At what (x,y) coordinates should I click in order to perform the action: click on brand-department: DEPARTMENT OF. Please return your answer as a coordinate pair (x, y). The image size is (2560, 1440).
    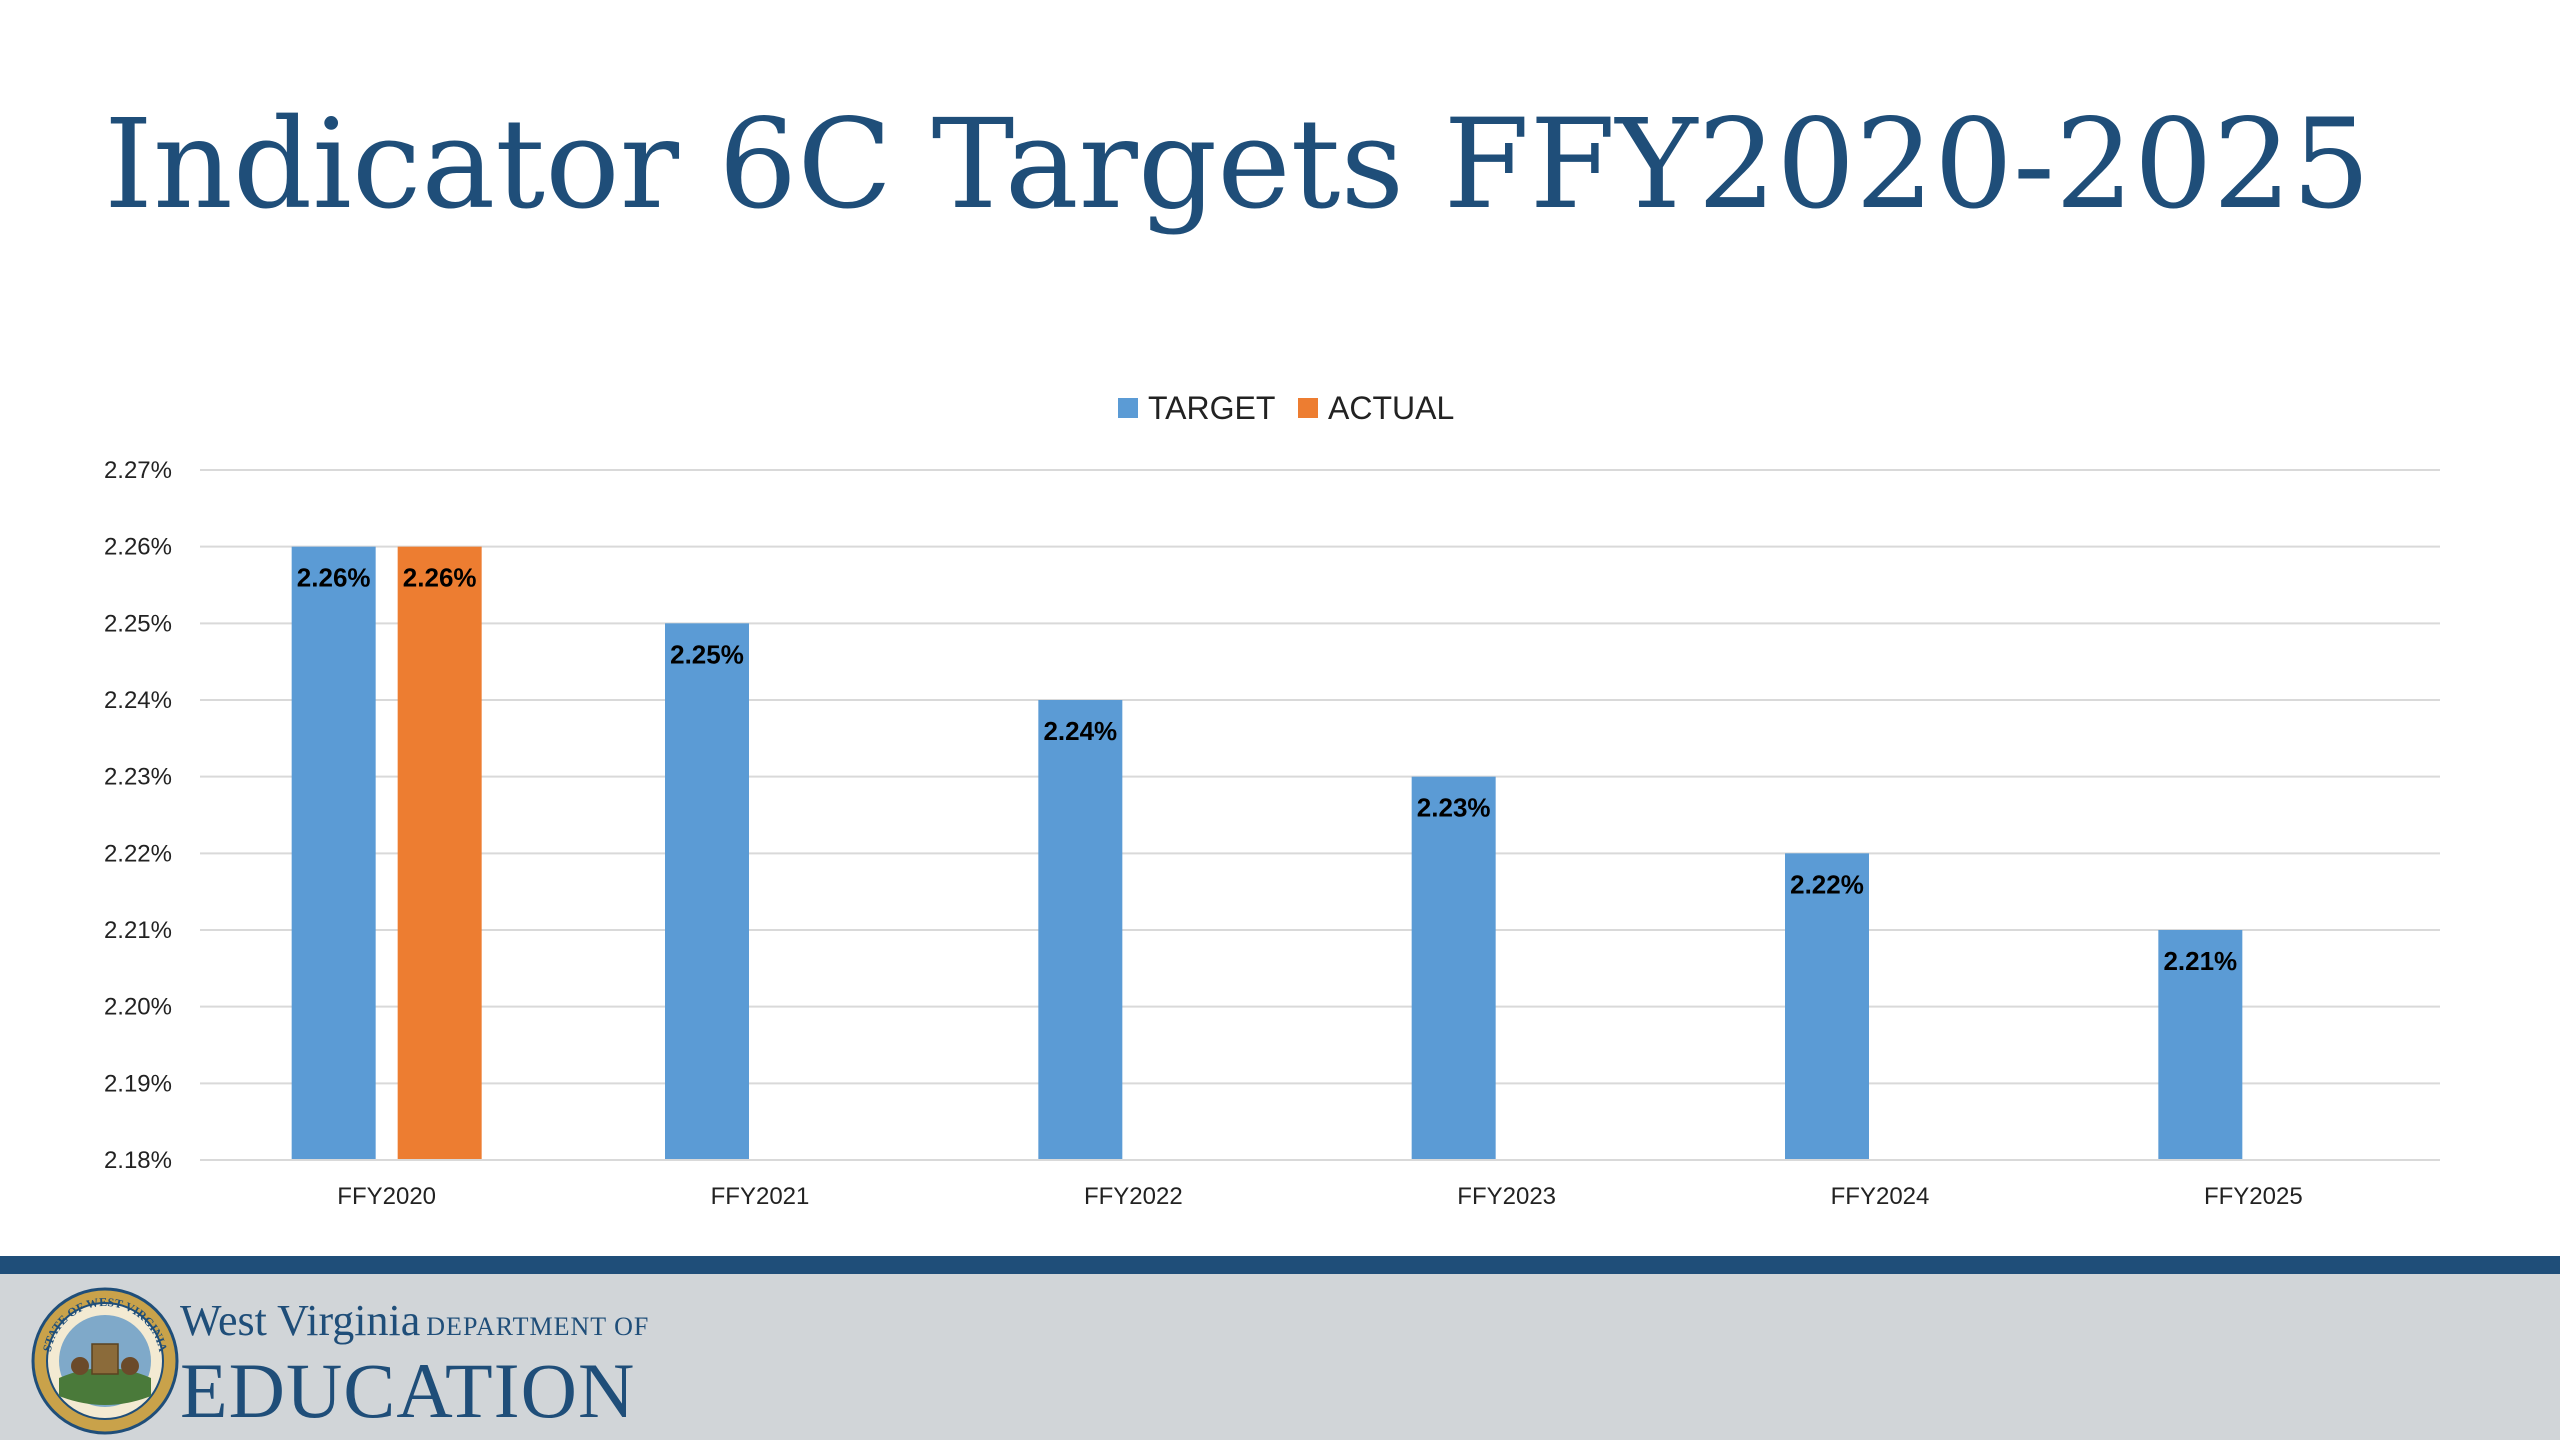
    Looking at the image, I should click on (538, 1326).